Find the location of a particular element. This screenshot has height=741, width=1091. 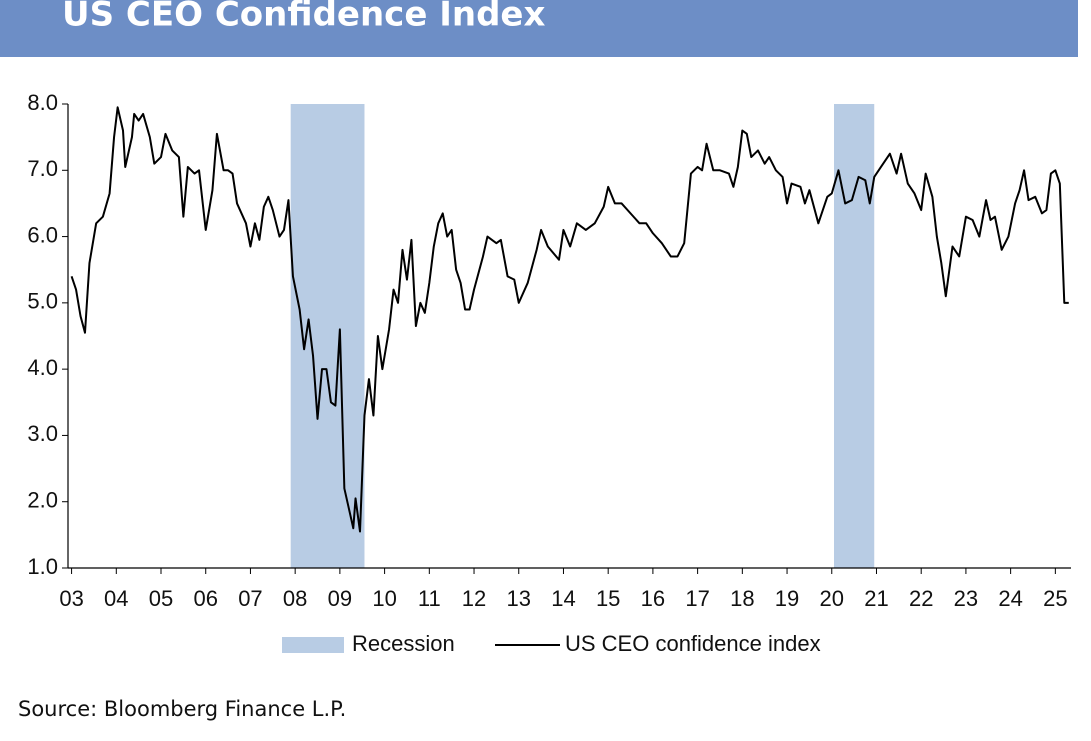

title-banner is located at coordinates (539, 28).